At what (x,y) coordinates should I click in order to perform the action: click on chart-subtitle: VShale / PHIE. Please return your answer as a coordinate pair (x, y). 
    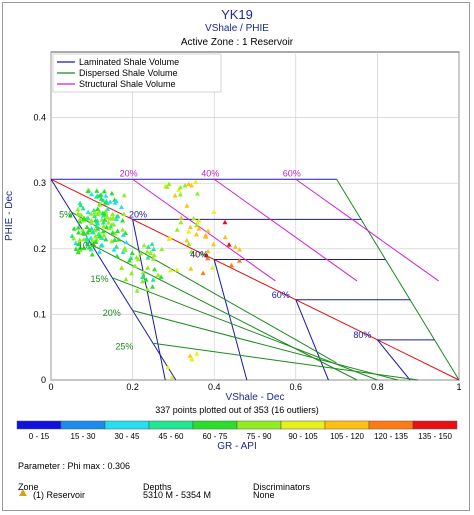
    Looking at the image, I should click on (237, 28).